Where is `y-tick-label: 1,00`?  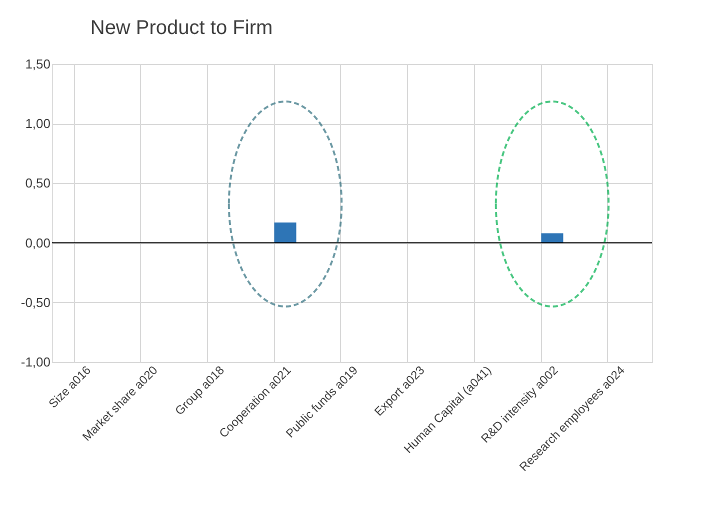
y-tick-label: 1,00 is located at coordinates (37, 124).